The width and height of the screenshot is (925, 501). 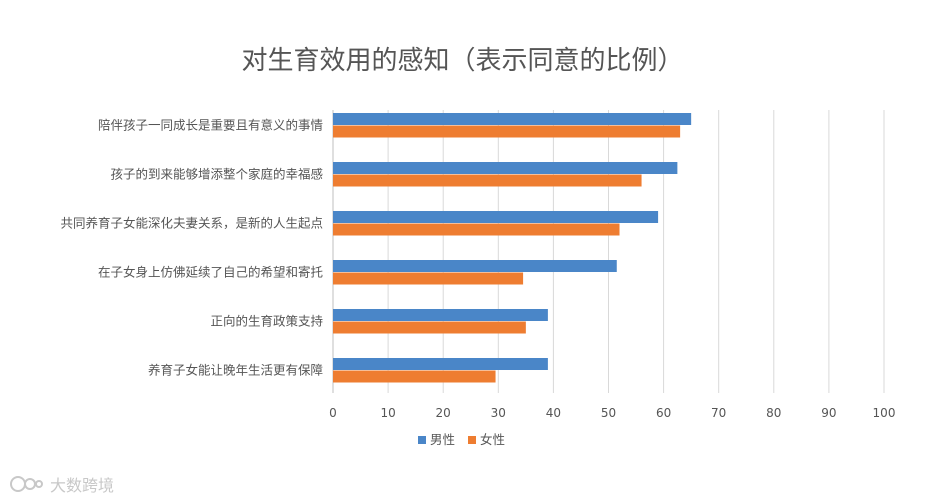 I want to click on x-tick-label: 10, so click(x=387, y=413).